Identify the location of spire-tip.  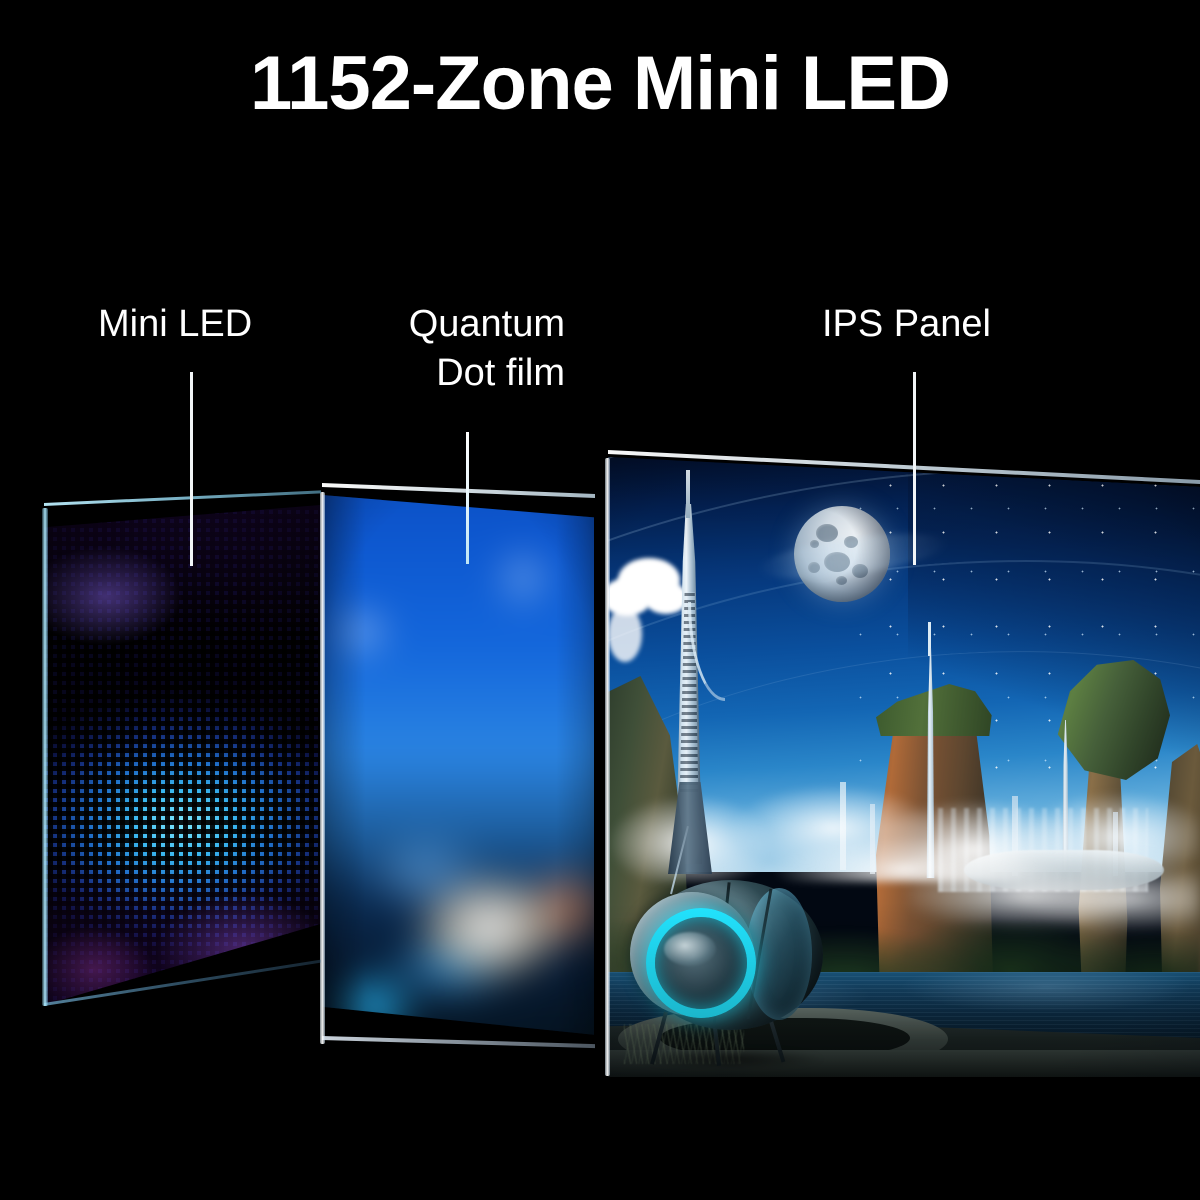
(929, 639).